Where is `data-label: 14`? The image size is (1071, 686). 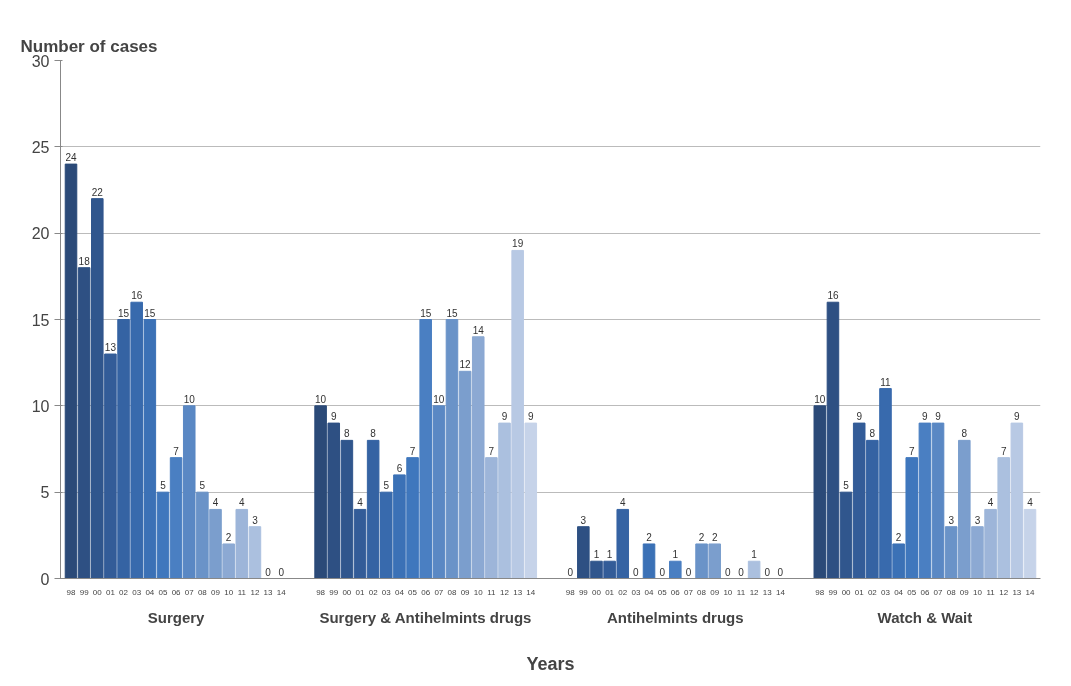
data-label: 14 is located at coordinates (478, 330).